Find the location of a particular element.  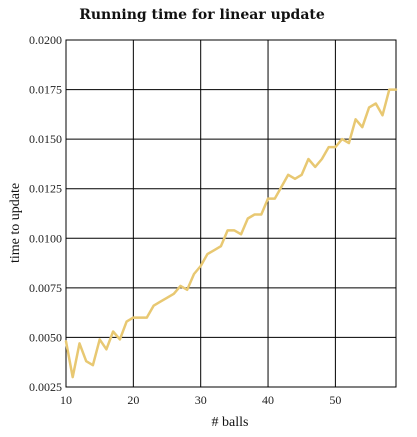

x-tick-label: 40 is located at coordinates (268, 400).